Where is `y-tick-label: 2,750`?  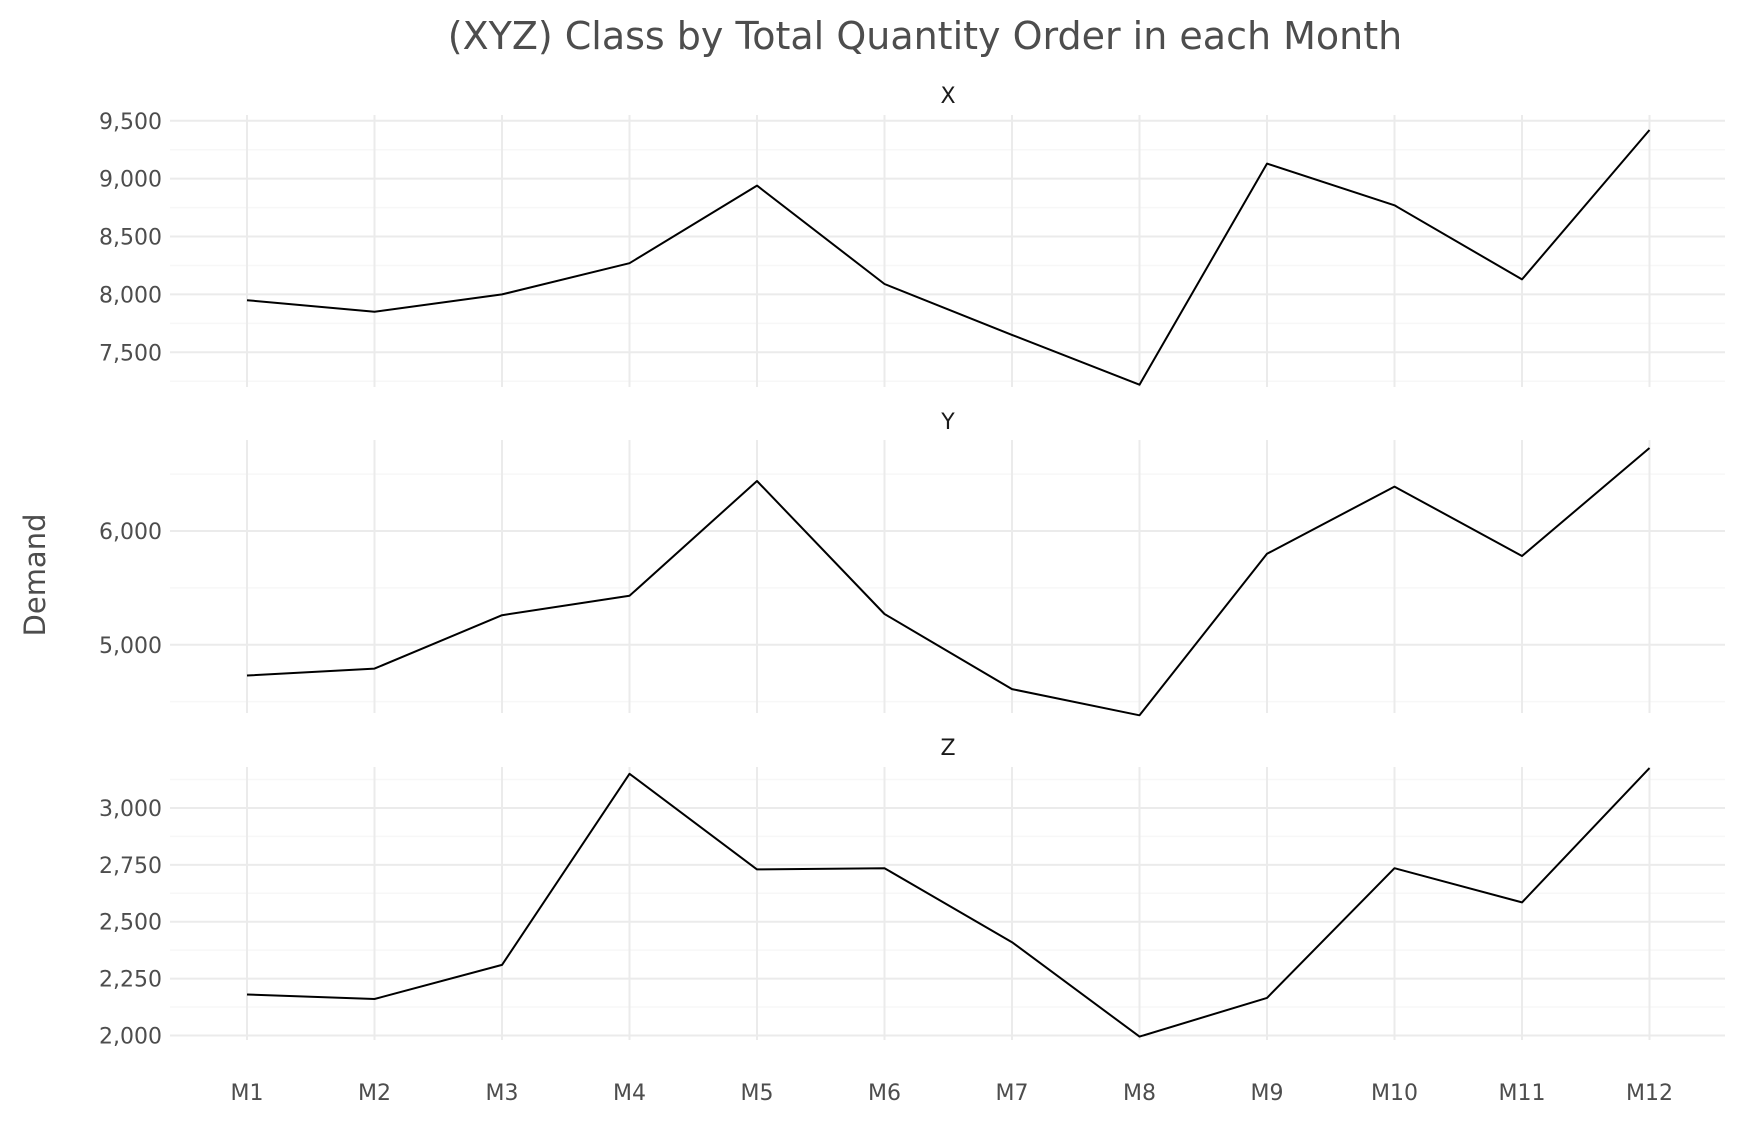
y-tick-label: 2,750 is located at coordinates (130, 866).